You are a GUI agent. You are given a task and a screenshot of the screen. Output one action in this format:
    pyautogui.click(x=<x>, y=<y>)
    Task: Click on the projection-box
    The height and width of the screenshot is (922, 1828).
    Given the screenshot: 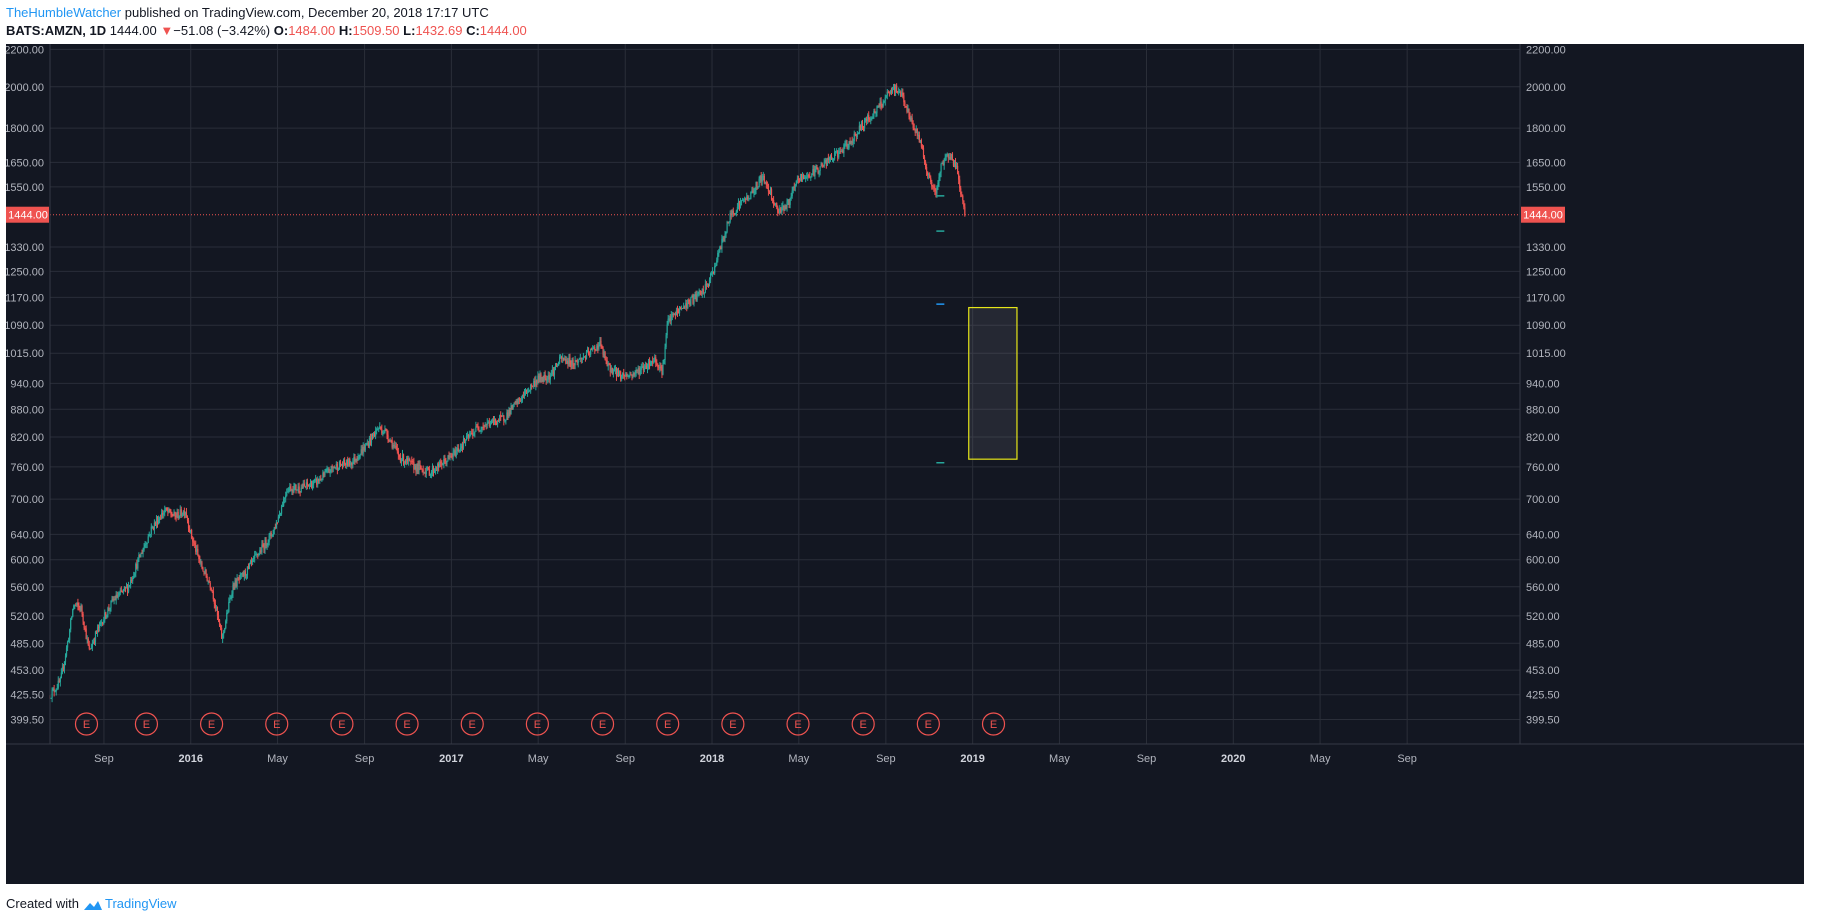 What is the action you would take?
    pyautogui.click(x=993, y=383)
    